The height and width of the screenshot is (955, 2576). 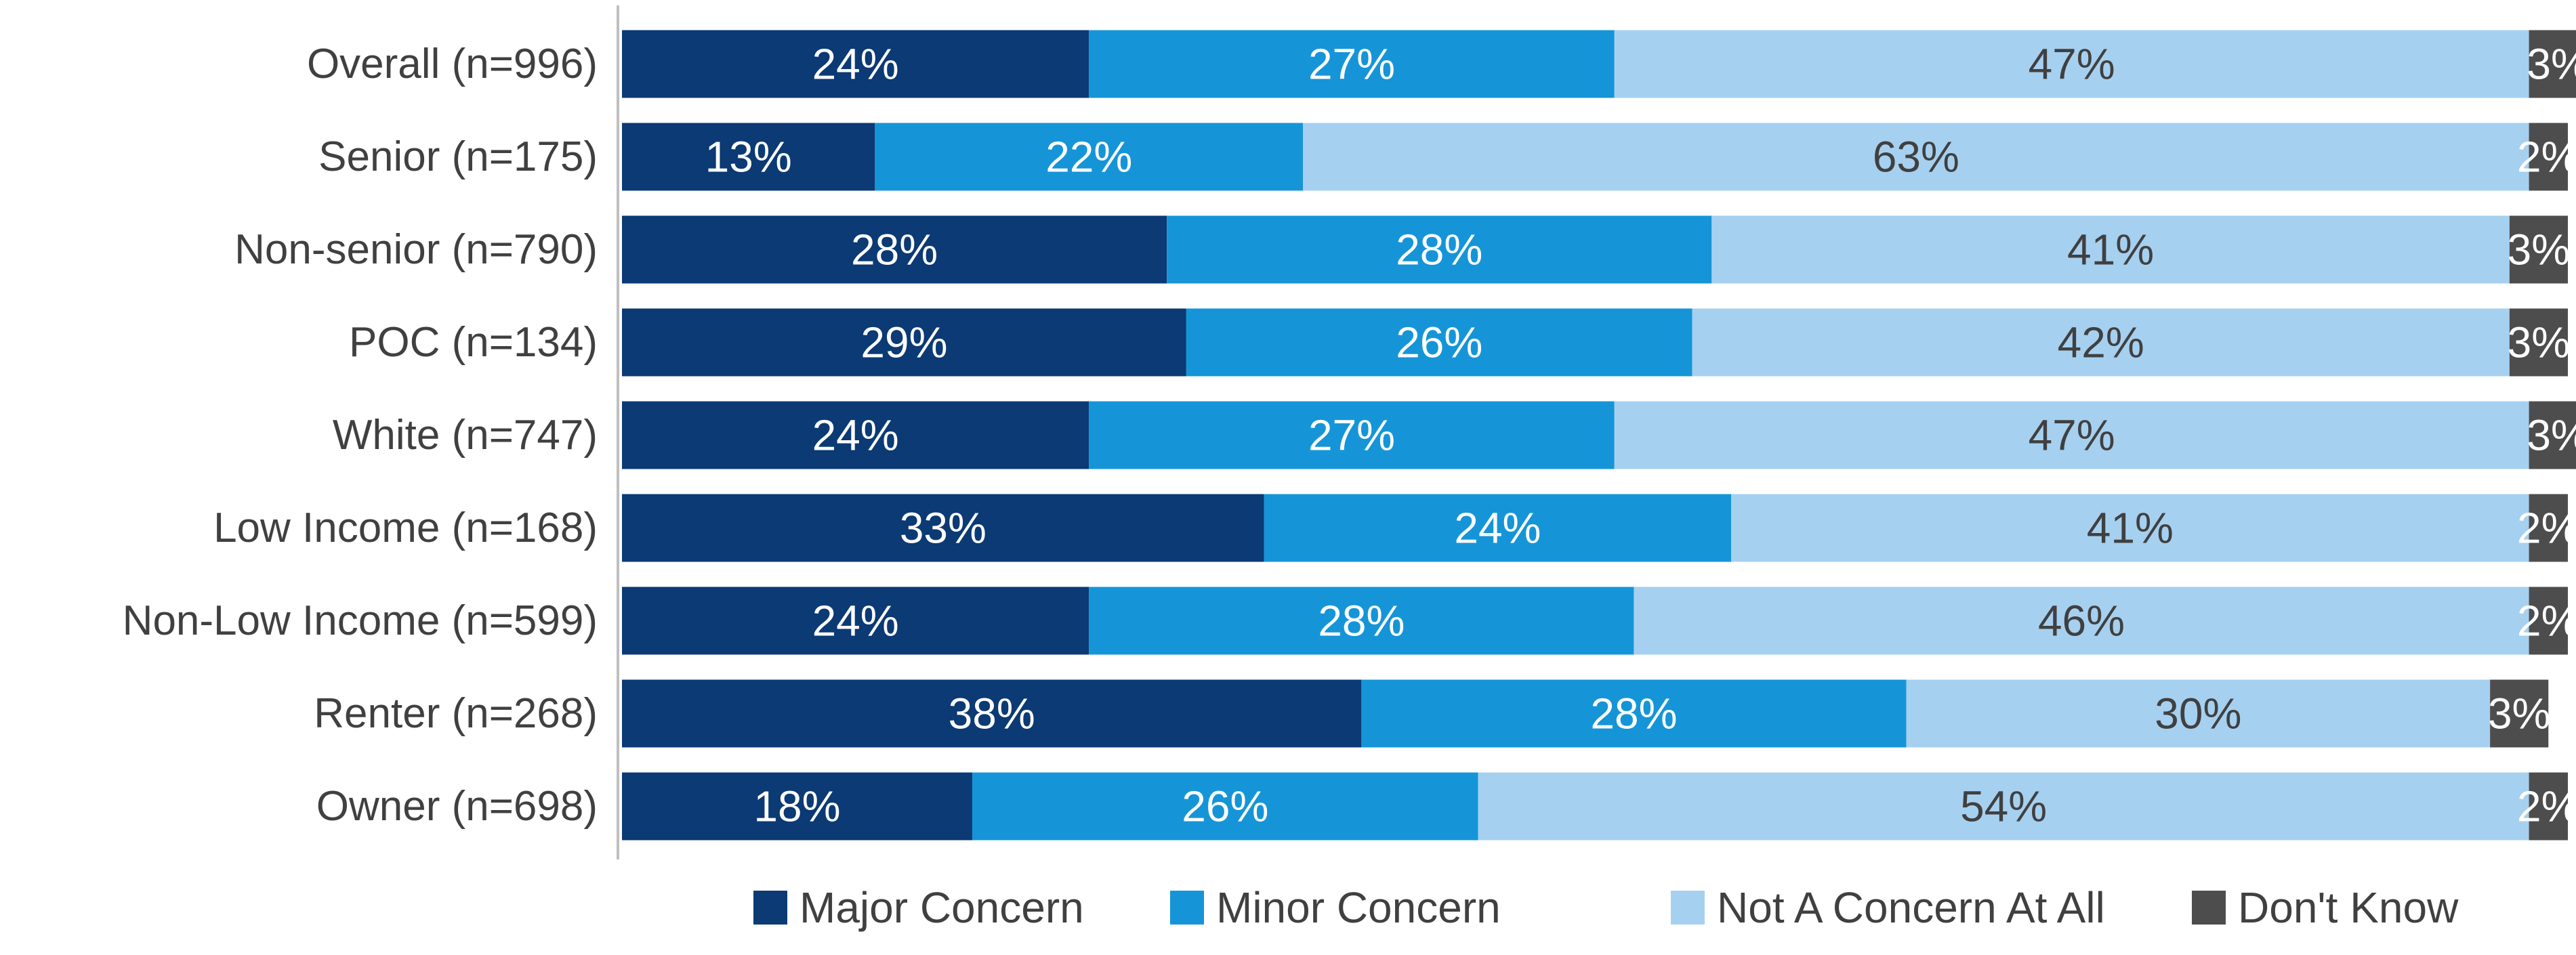 I want to click on data-label: 42%, so click(x=2101, y=342).